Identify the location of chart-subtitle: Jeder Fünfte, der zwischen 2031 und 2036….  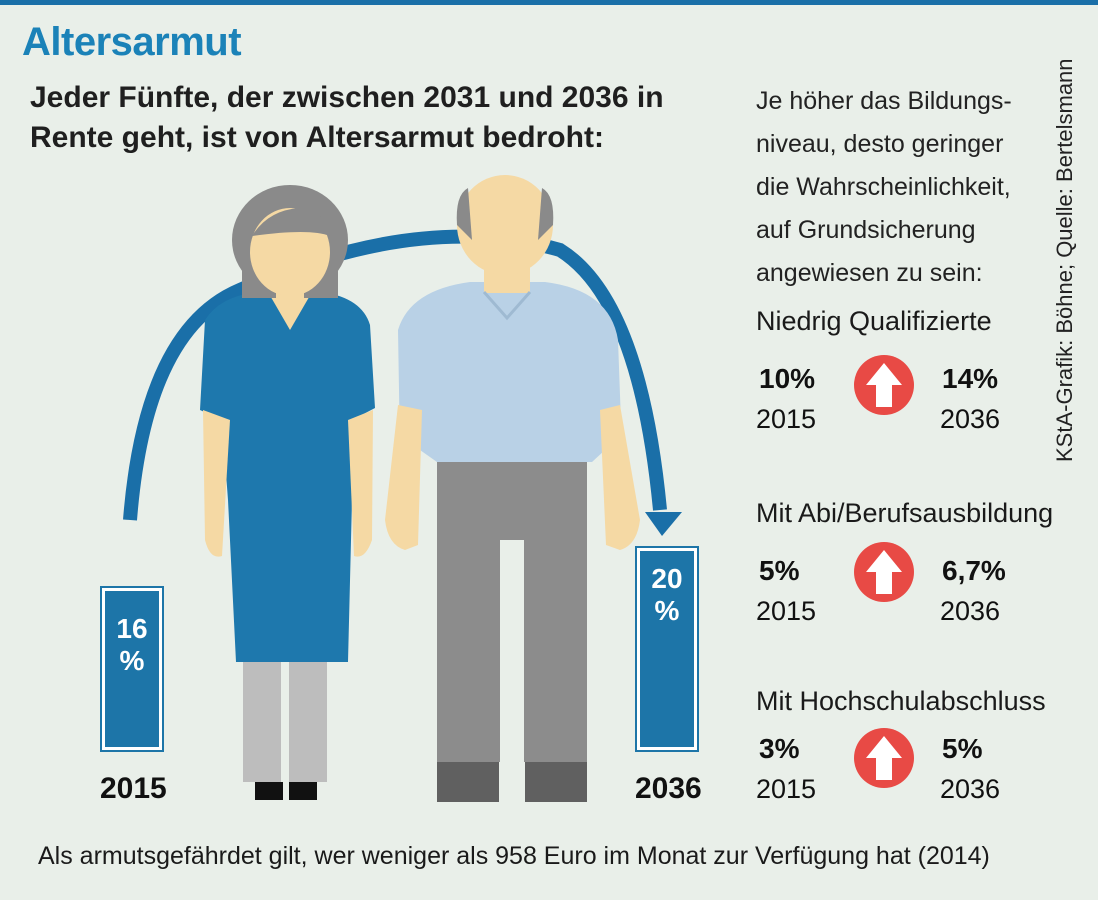
(347, 117).